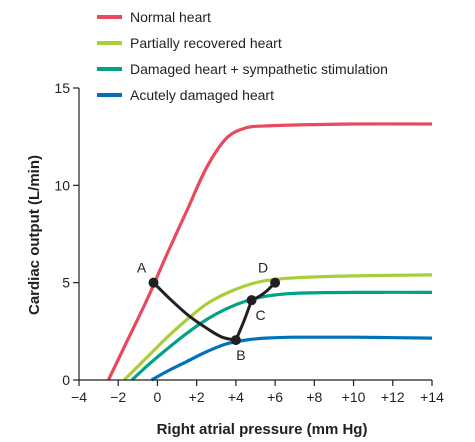 The height and width of the screenshot is (442, 475). I want to click on point-label-b: B, so click(240, 355).